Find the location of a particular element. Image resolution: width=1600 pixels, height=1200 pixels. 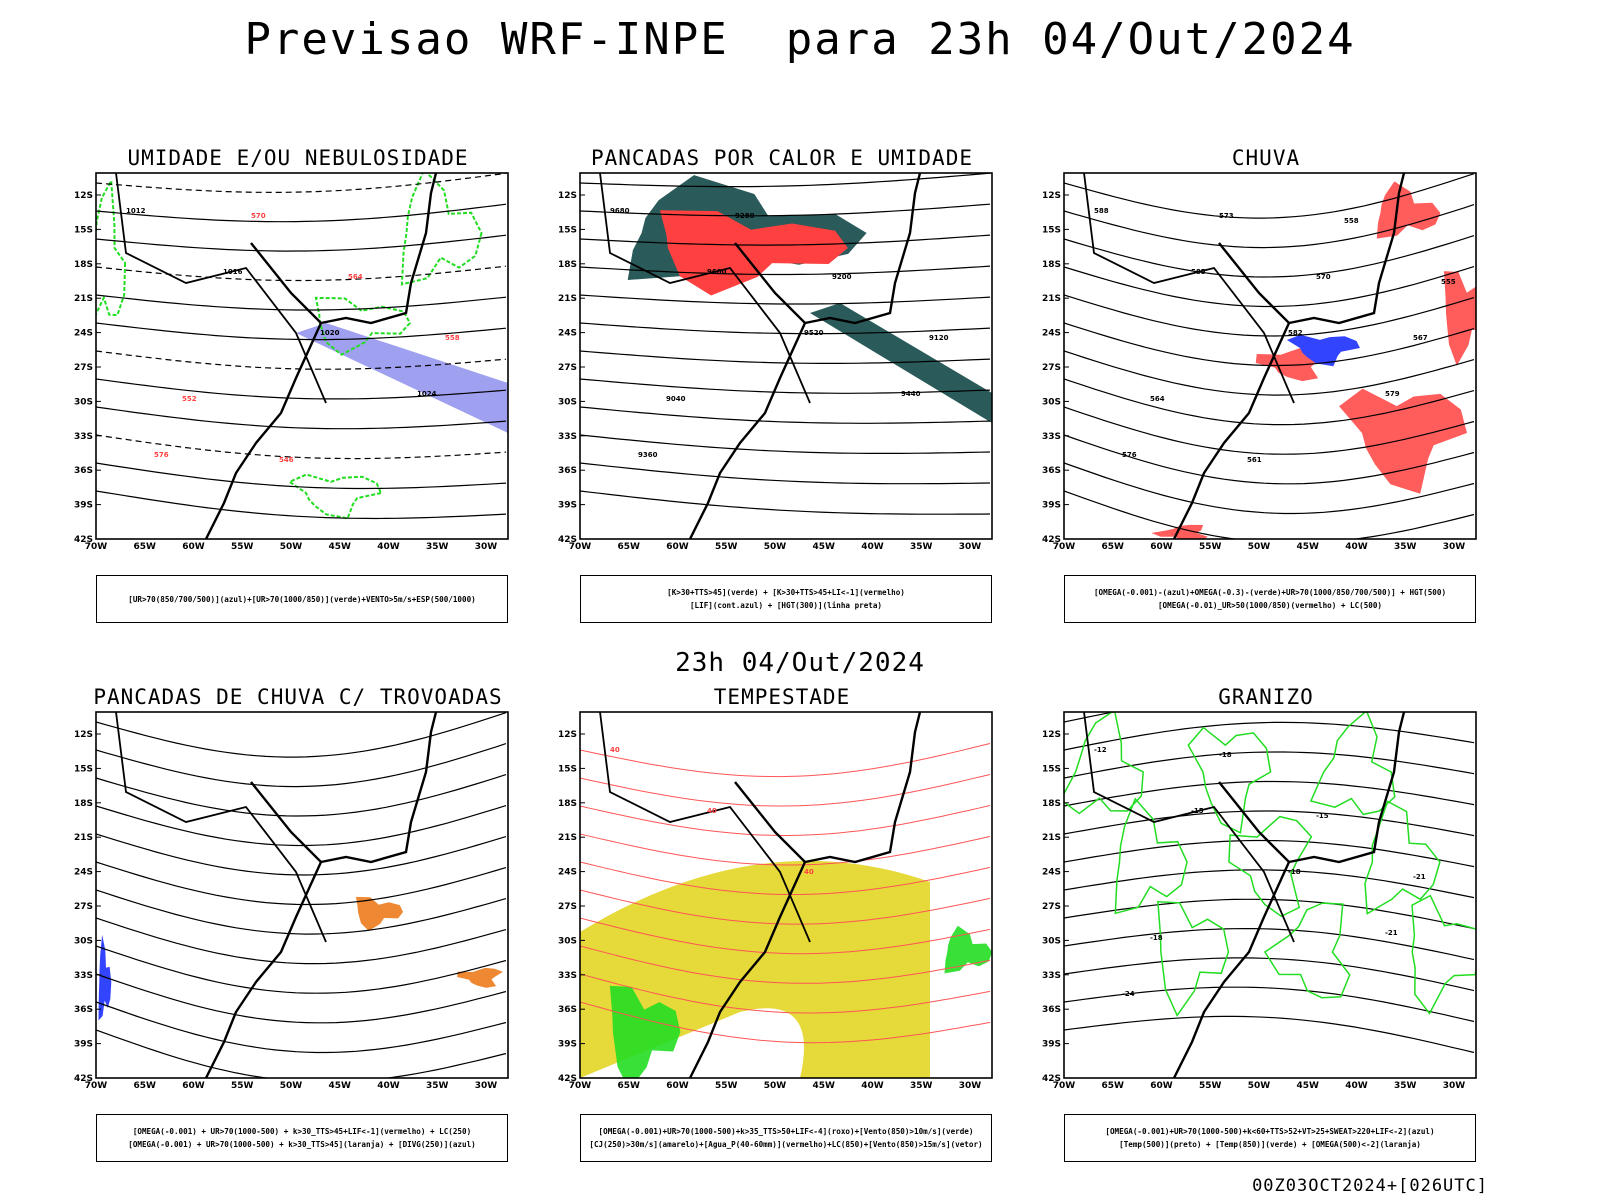

footer-run-label: 00Z03OCT2024+[026UTC] is located at coordinates (1370, 1186).